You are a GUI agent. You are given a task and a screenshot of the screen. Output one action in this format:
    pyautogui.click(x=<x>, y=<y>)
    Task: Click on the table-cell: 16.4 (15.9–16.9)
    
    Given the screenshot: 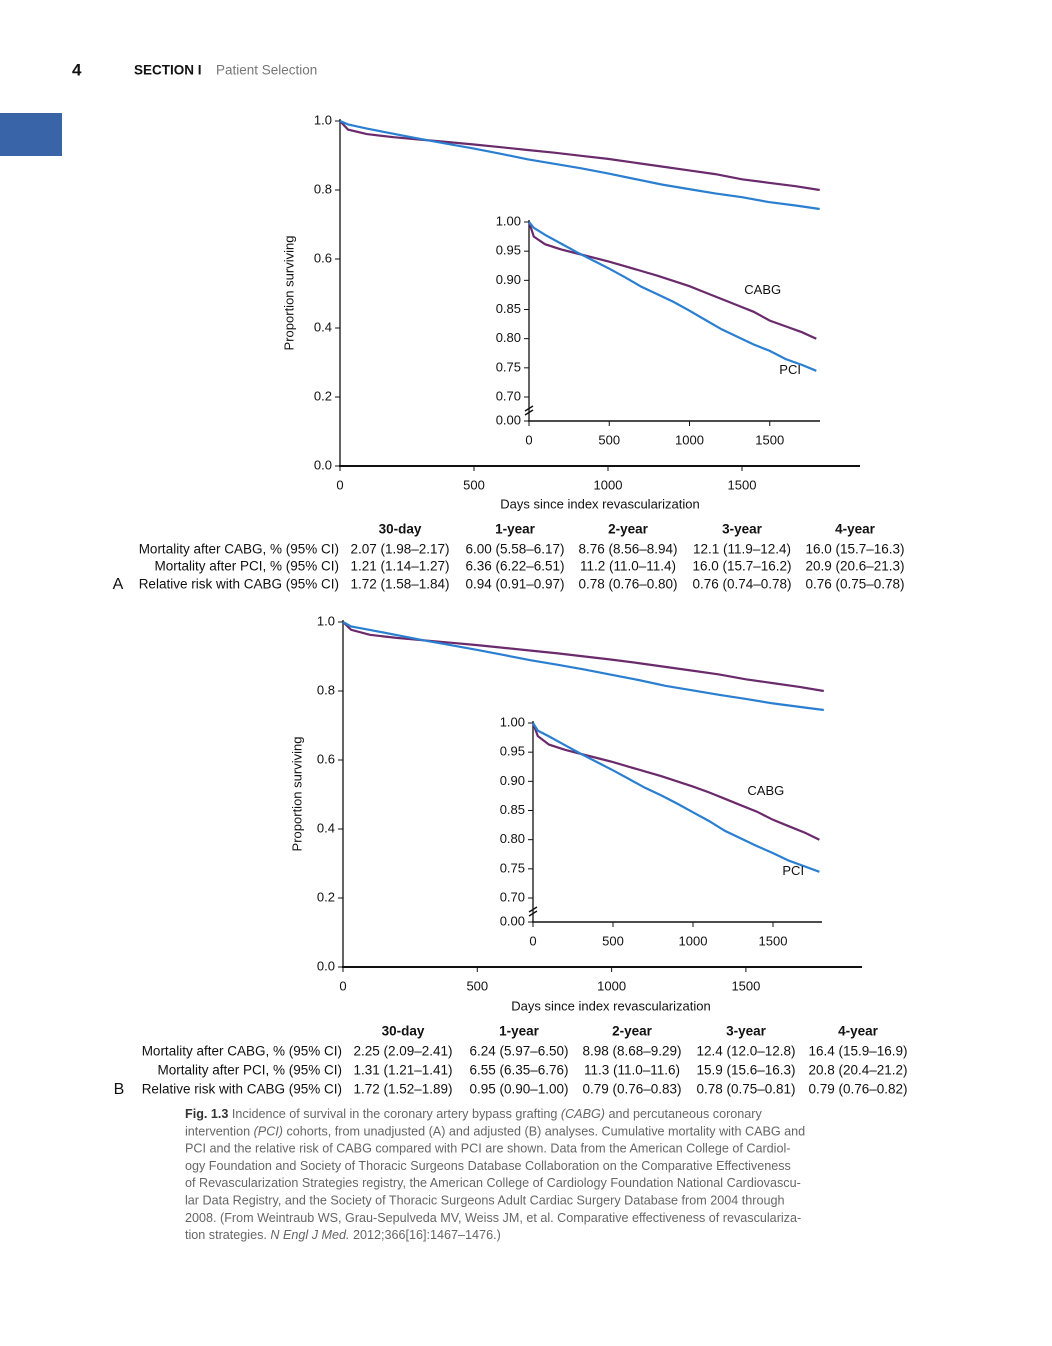 What is the action you would take?
    pyautogui.click(x=857, y=1051)
    